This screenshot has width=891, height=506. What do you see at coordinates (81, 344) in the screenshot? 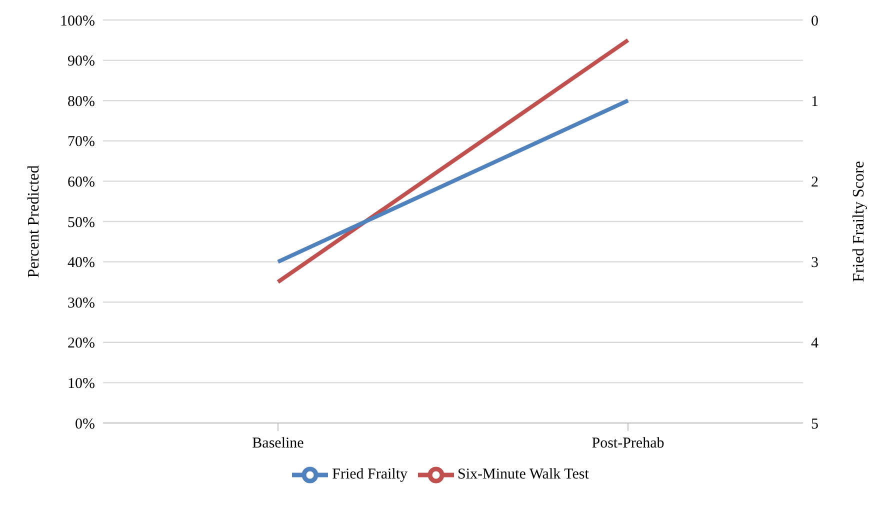
I see `y-tick-label: 20%` at bounding box center [81, 344].